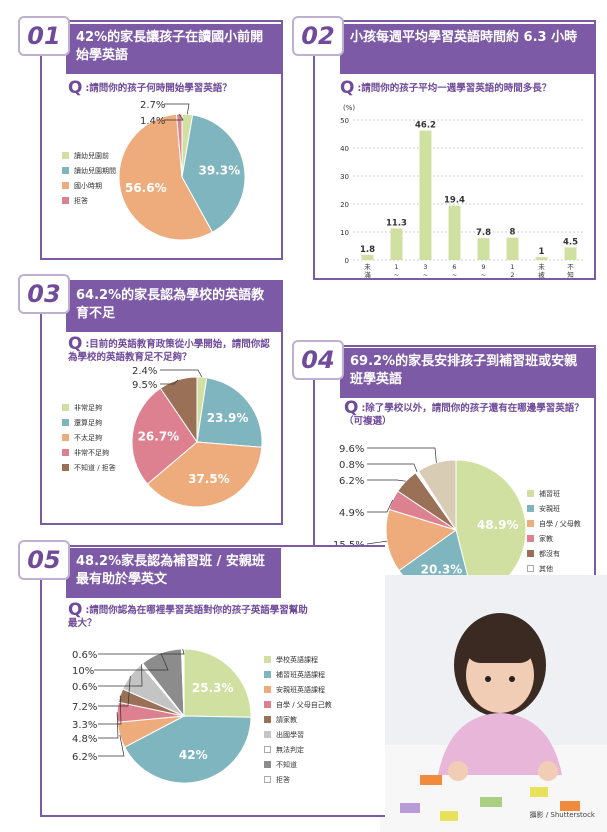 Image resolution: width=607 pixels, height=832 pixels. Describe the element at coordinates (173, 307) in the screenshot. I see `panel-03-title: 64.2%的家長認為學校的英語教育不足` at that location.